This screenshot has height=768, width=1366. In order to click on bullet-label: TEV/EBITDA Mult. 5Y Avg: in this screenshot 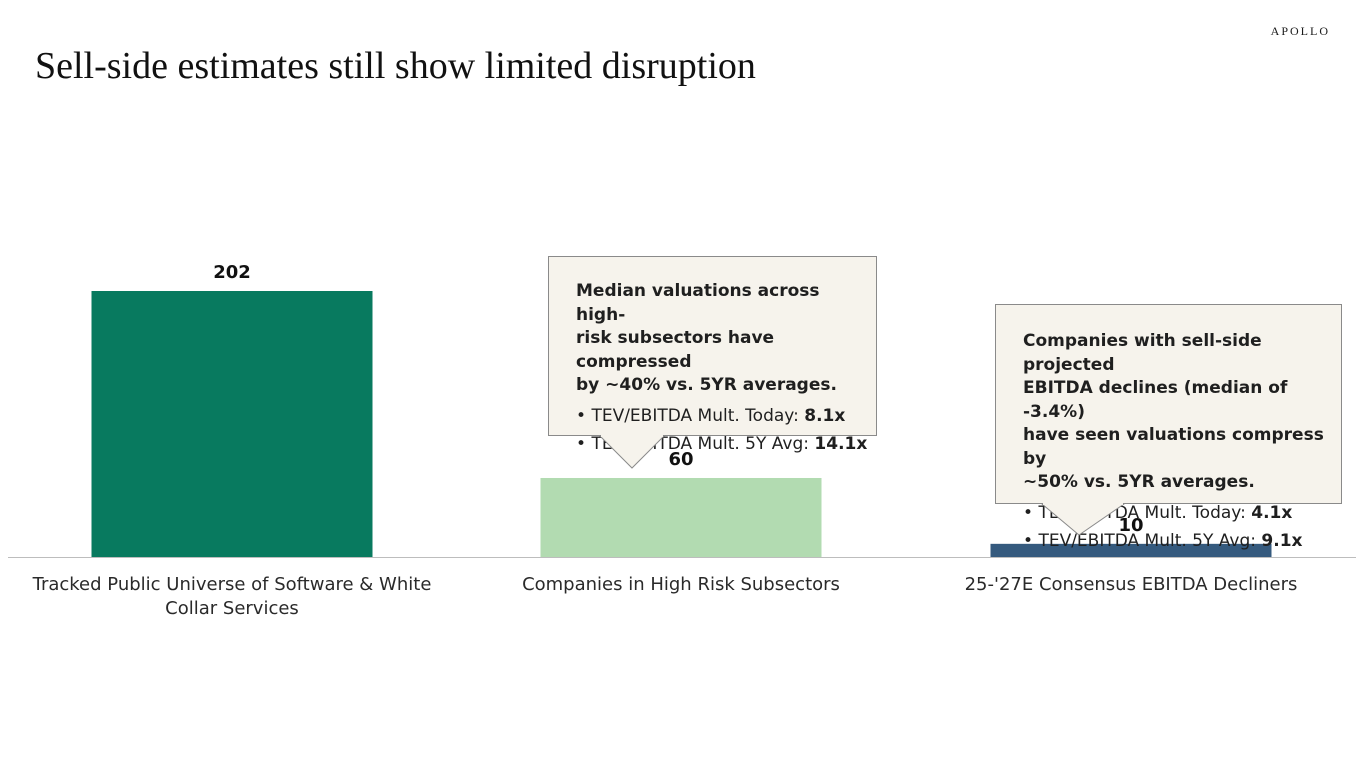, I will do `click(1150, 541)`.